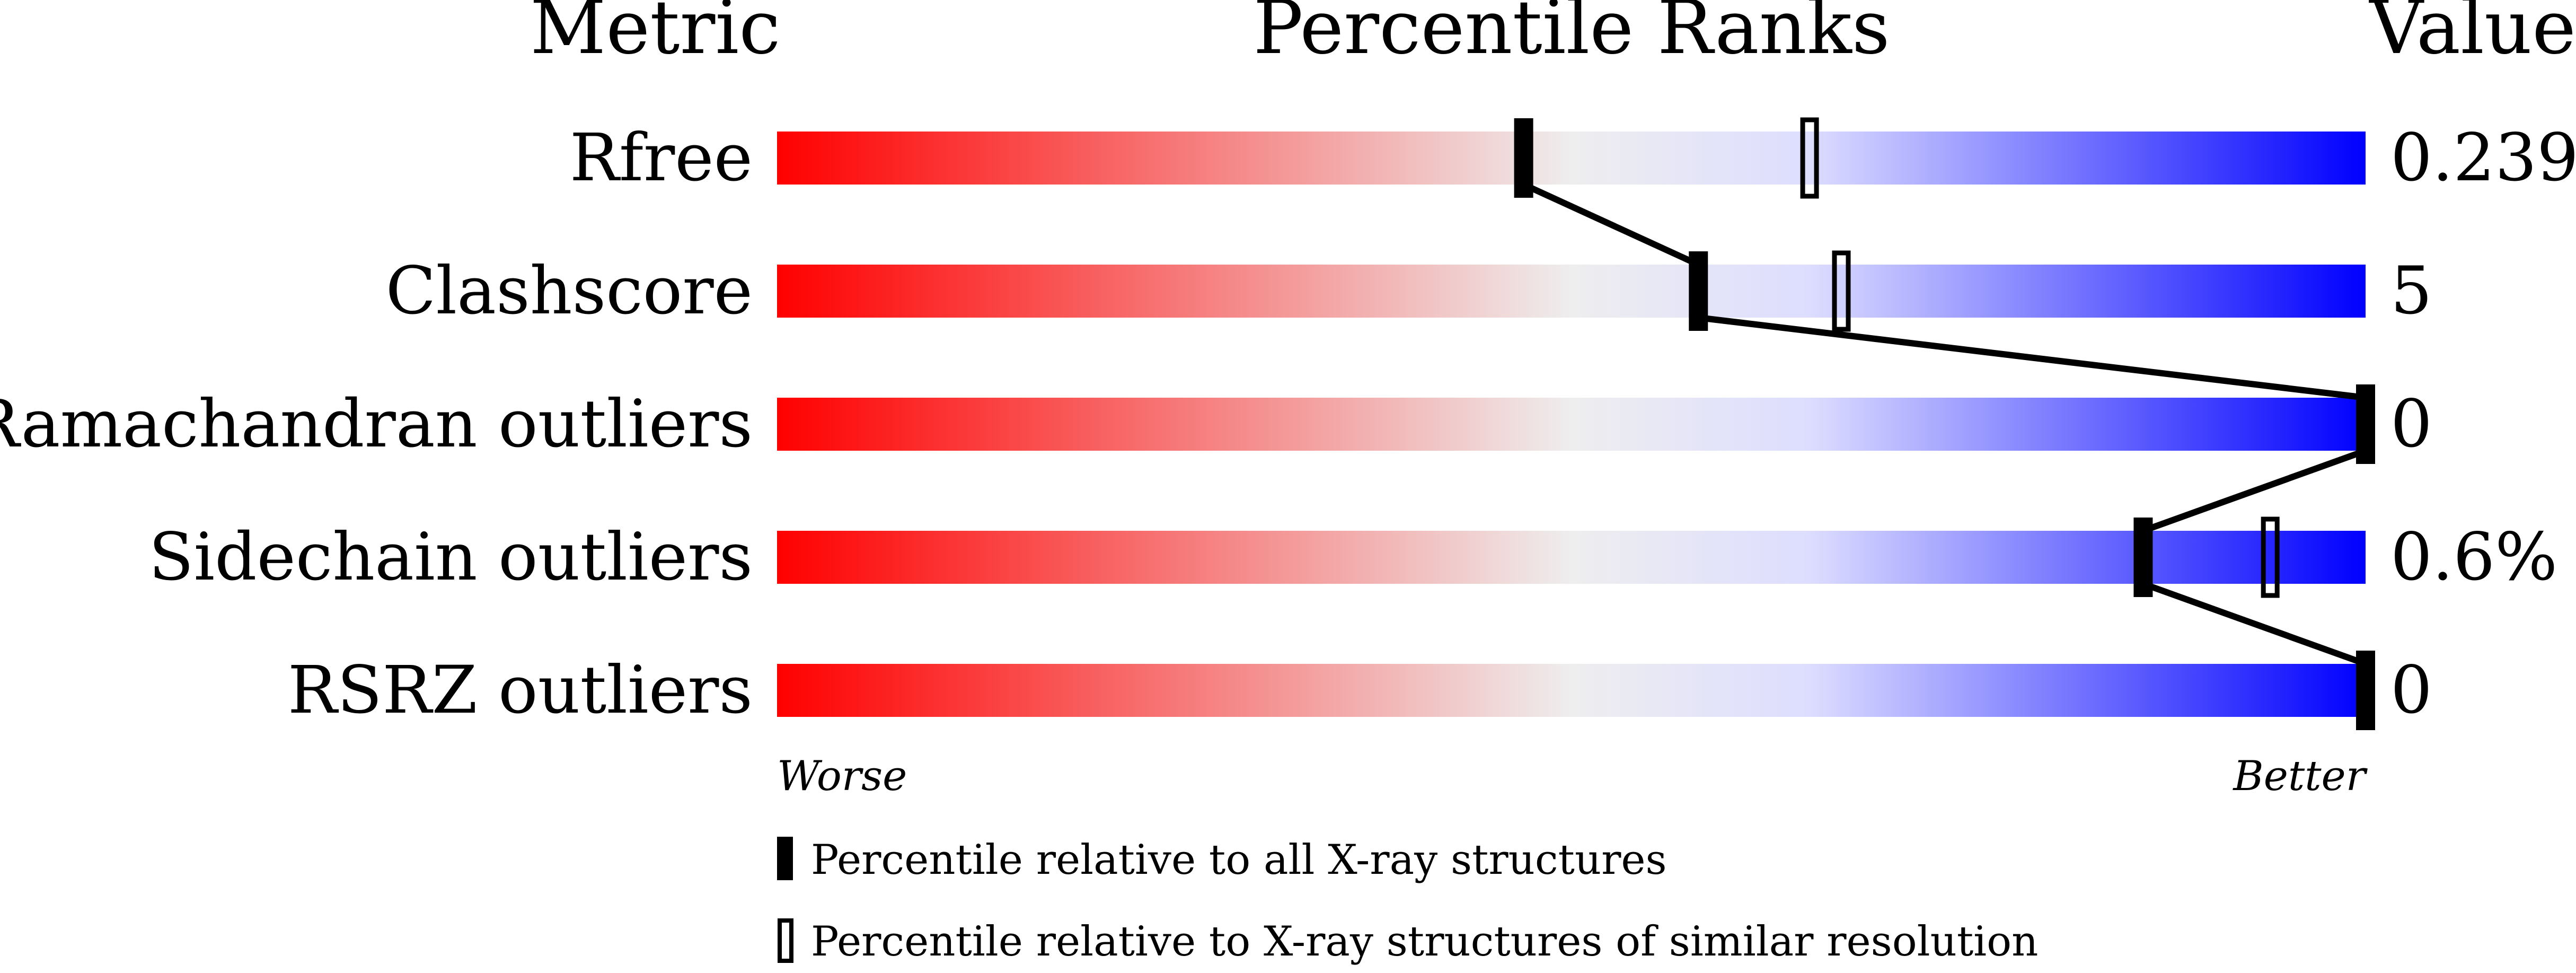 This screenshot has width=2576, height=973. What do you see at coordinates (785, 858) in the screenshot?
I see `legend-filled-marker-icon` at bounding box center [785, 858].